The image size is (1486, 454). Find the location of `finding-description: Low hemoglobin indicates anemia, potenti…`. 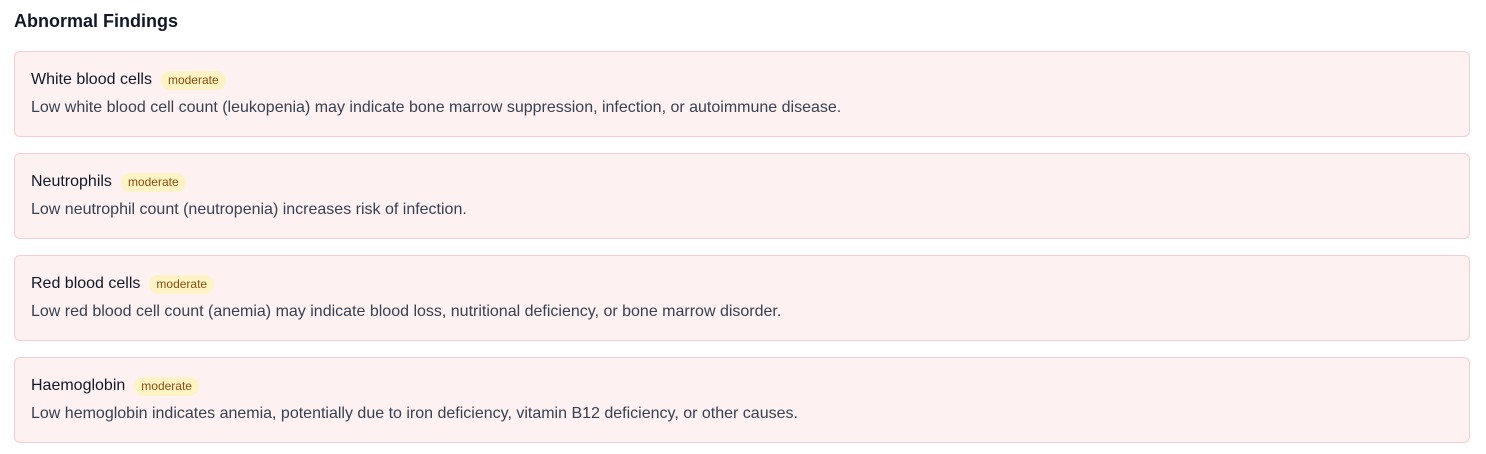

finding-description: Low hemoglobin indicates anemia, potenti… is located at coordinates (414, 413).